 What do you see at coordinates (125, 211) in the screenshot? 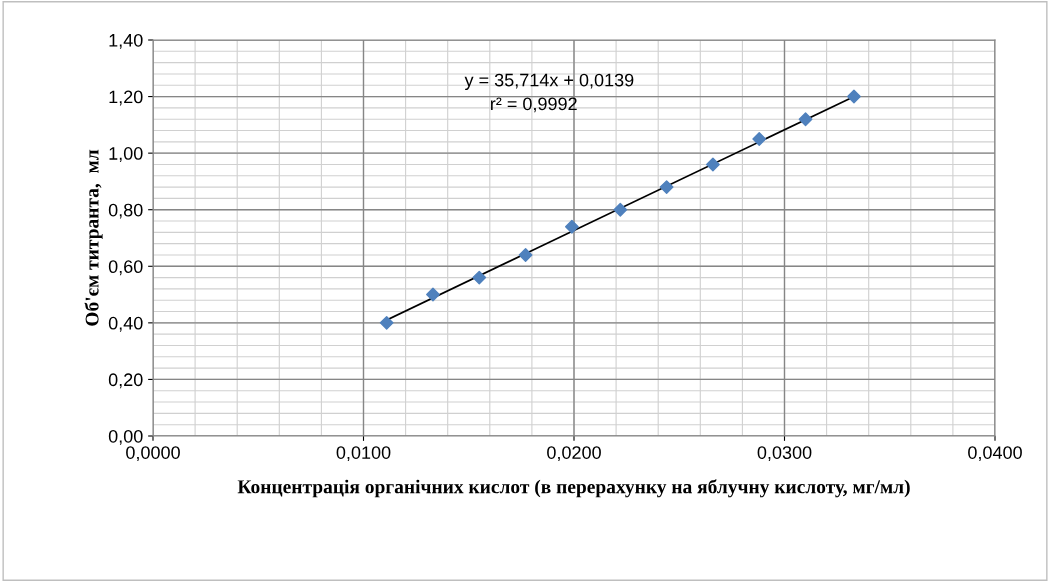
I see `y-tick-label: 0,80` at bounding box center [125, 211].